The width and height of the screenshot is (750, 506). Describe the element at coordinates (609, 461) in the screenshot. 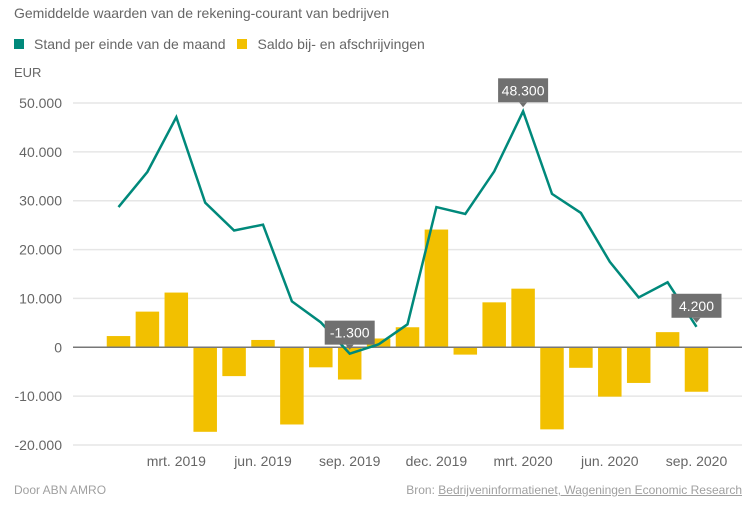

I see `x-tick-label: jun. 2020` at that location.